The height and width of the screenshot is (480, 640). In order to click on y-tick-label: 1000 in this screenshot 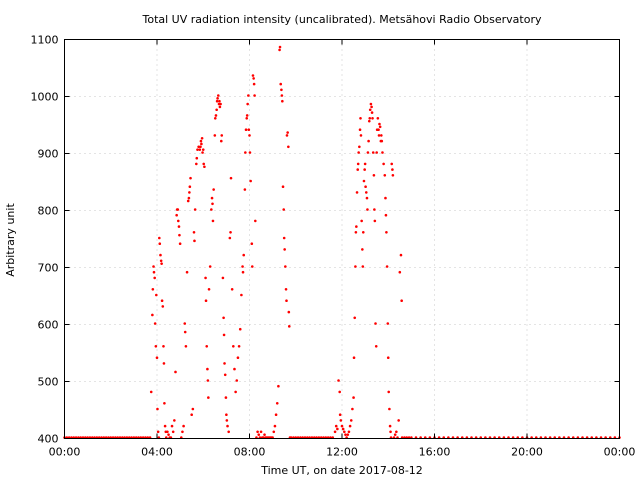, I will do `click(45, 97)`.